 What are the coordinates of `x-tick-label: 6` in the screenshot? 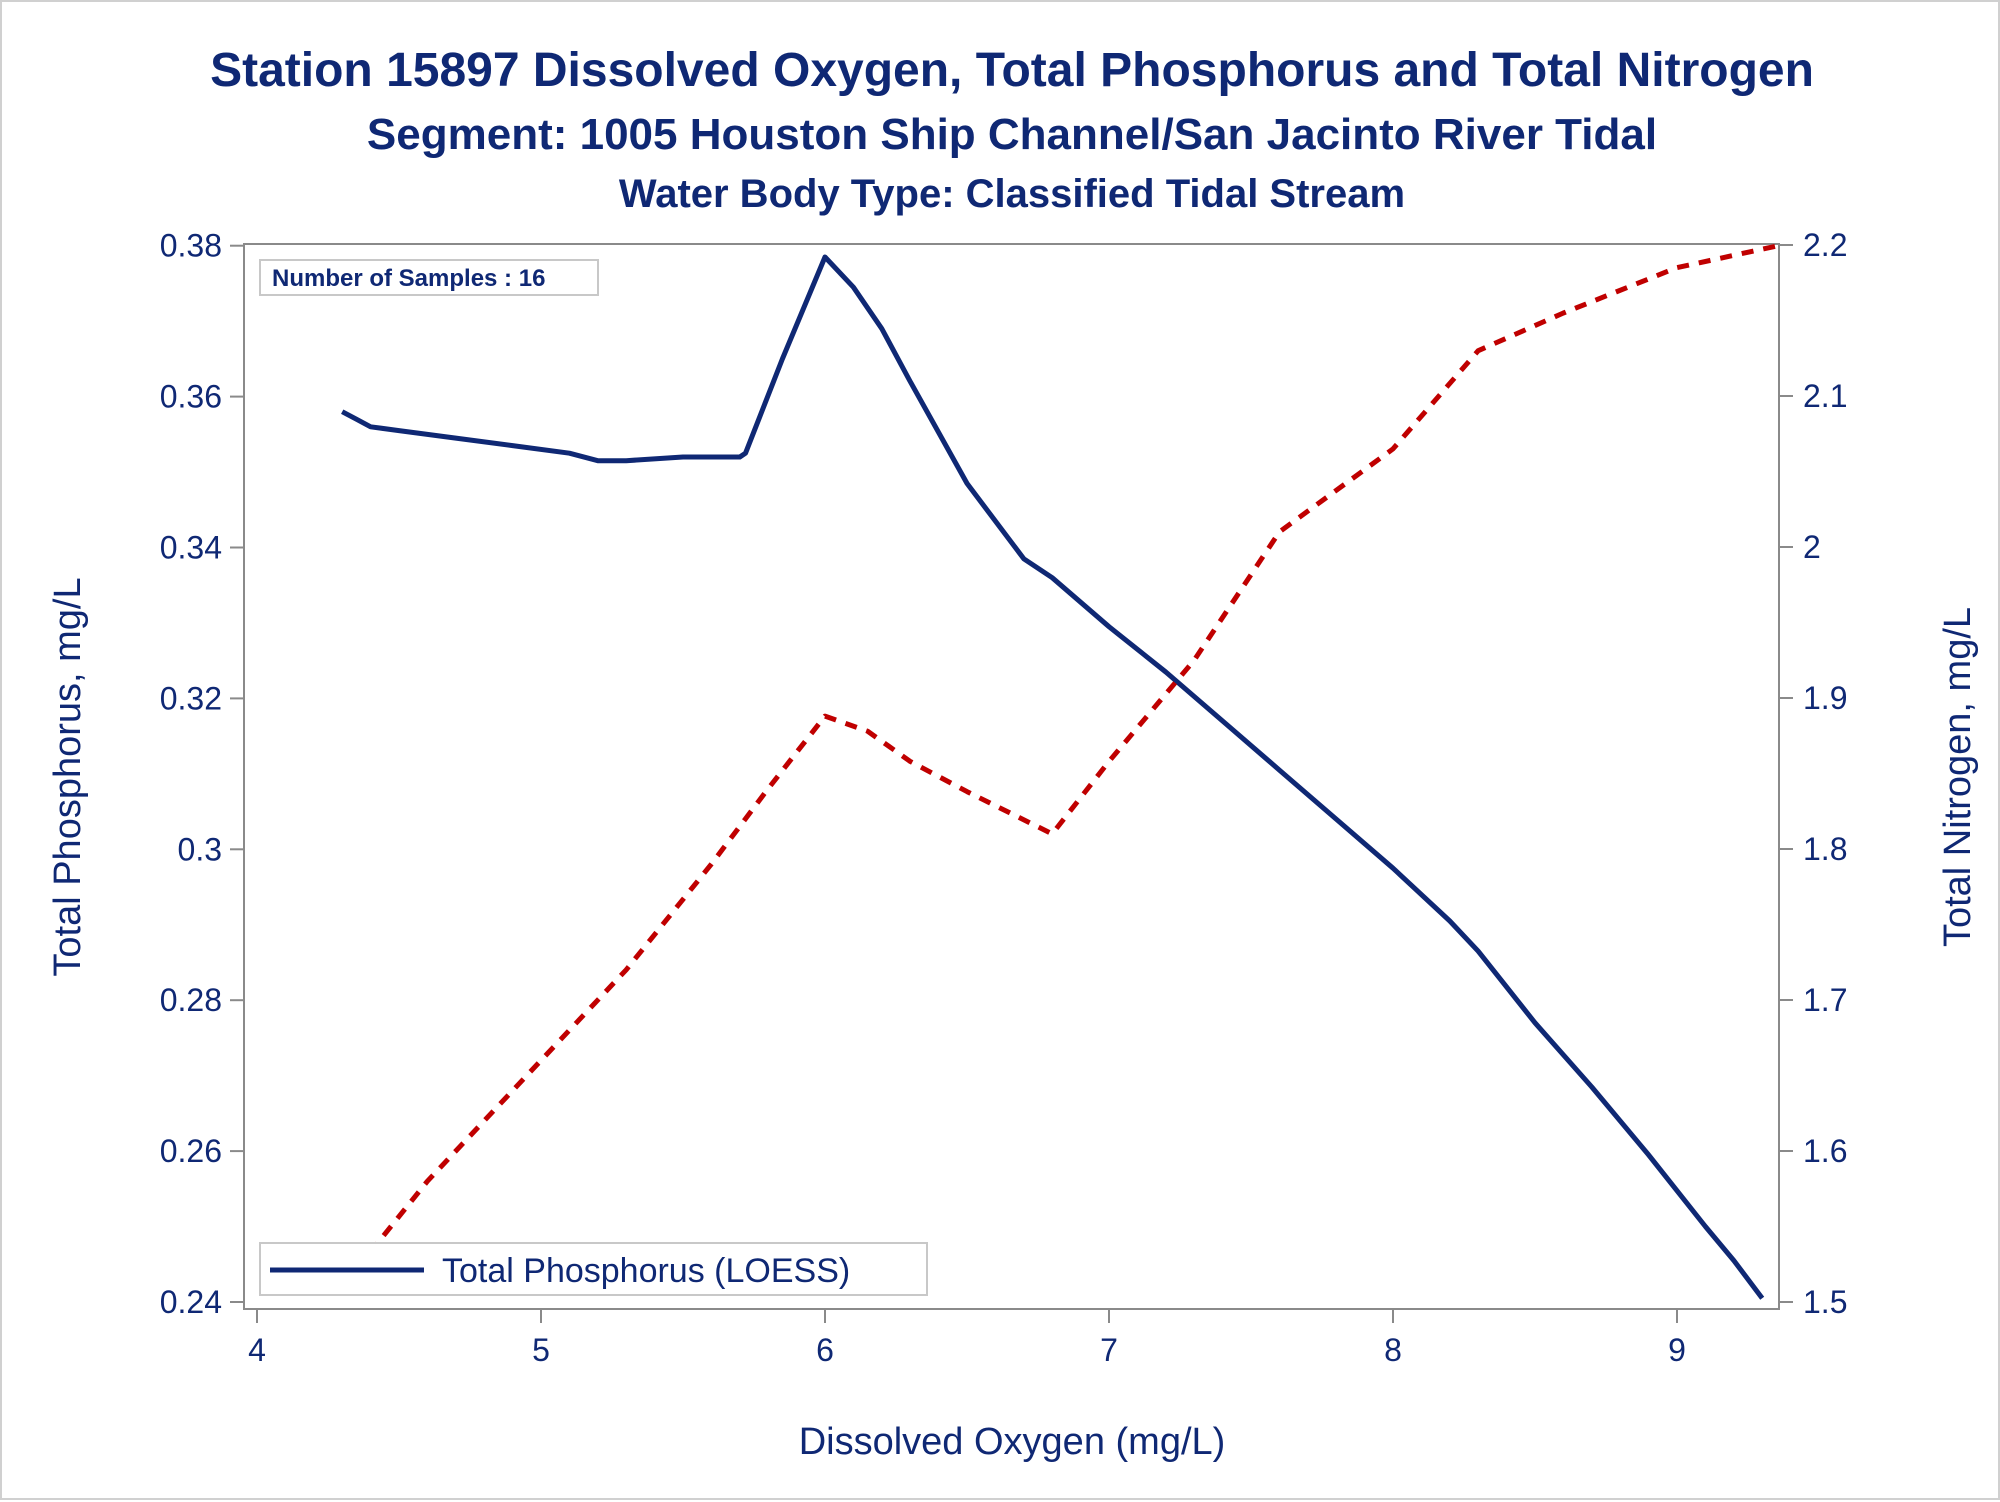 It's located at (825, 1350).